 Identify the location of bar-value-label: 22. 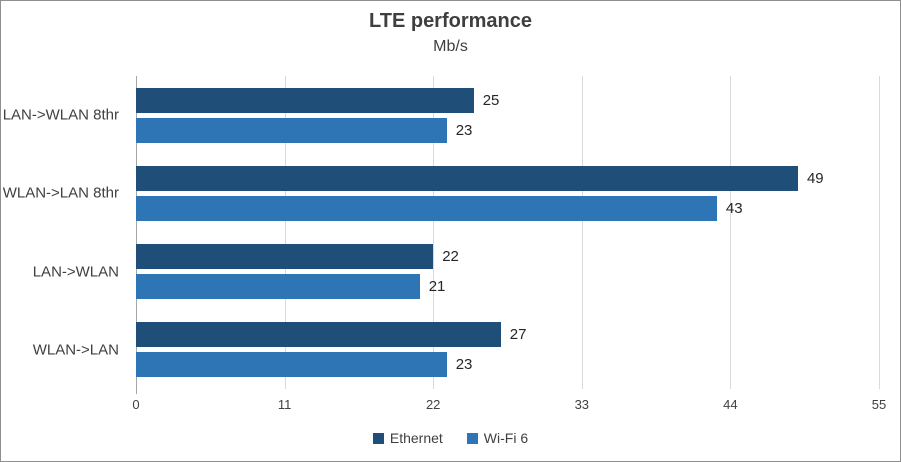
(450, 257).